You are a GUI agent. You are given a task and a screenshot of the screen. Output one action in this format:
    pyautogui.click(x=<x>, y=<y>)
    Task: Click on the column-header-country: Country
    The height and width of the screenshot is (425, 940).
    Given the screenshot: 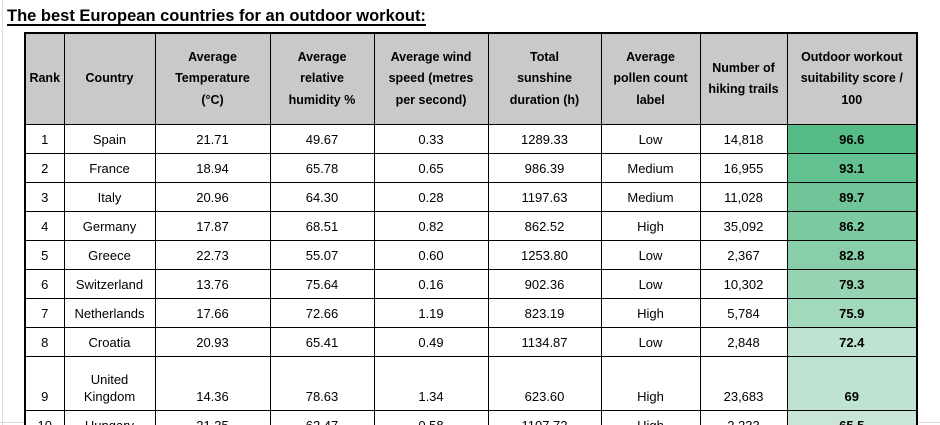 What is the action you would take?
    pyautogui.click(x=109, y=78)
    